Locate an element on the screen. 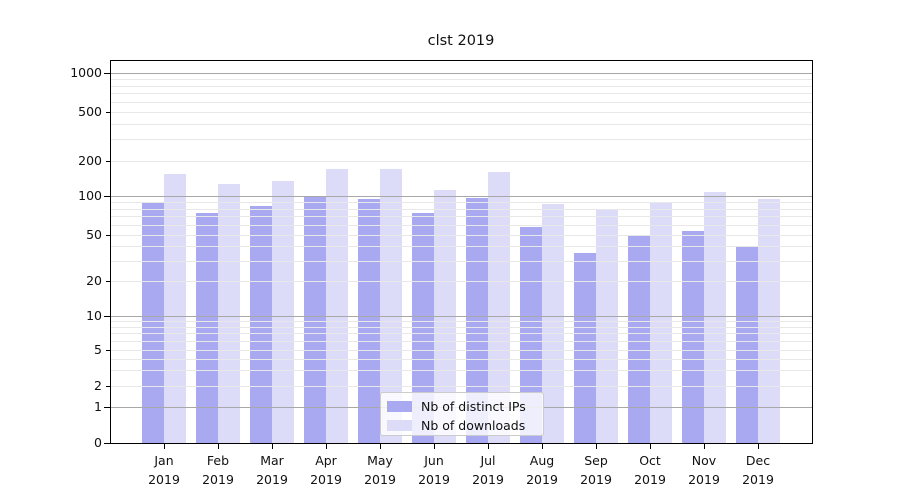 The height and width of the screenshot is (500, 900). chart-title: clst 2019 is located at coordinates (461, 41).